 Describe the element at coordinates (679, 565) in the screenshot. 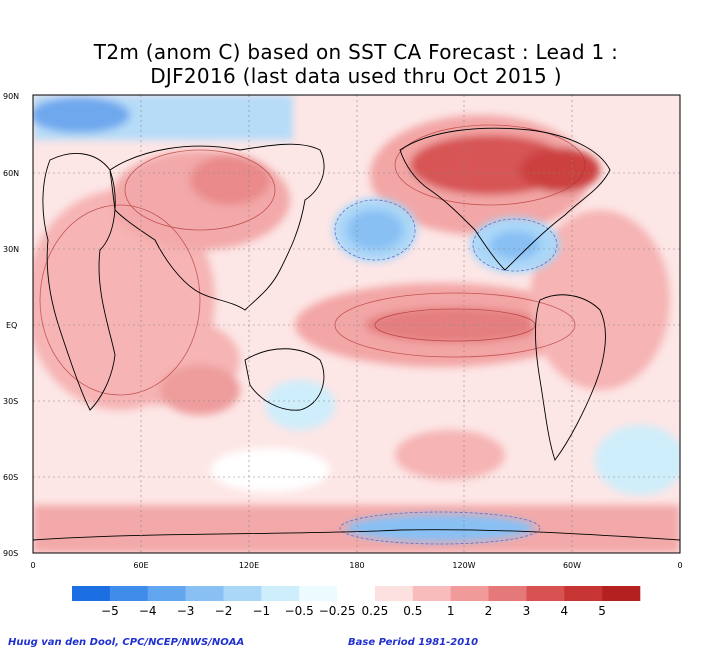

I see `lon-label-0-right: 0` at that location.